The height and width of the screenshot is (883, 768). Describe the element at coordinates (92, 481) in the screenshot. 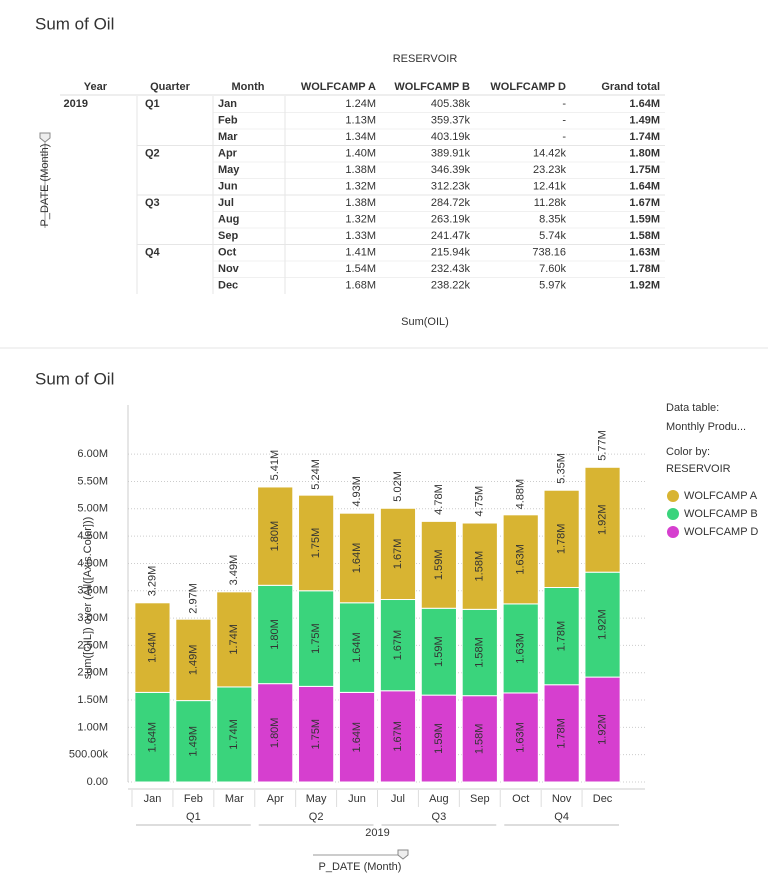

I see `y-tick-label: 5.50M` at that location.